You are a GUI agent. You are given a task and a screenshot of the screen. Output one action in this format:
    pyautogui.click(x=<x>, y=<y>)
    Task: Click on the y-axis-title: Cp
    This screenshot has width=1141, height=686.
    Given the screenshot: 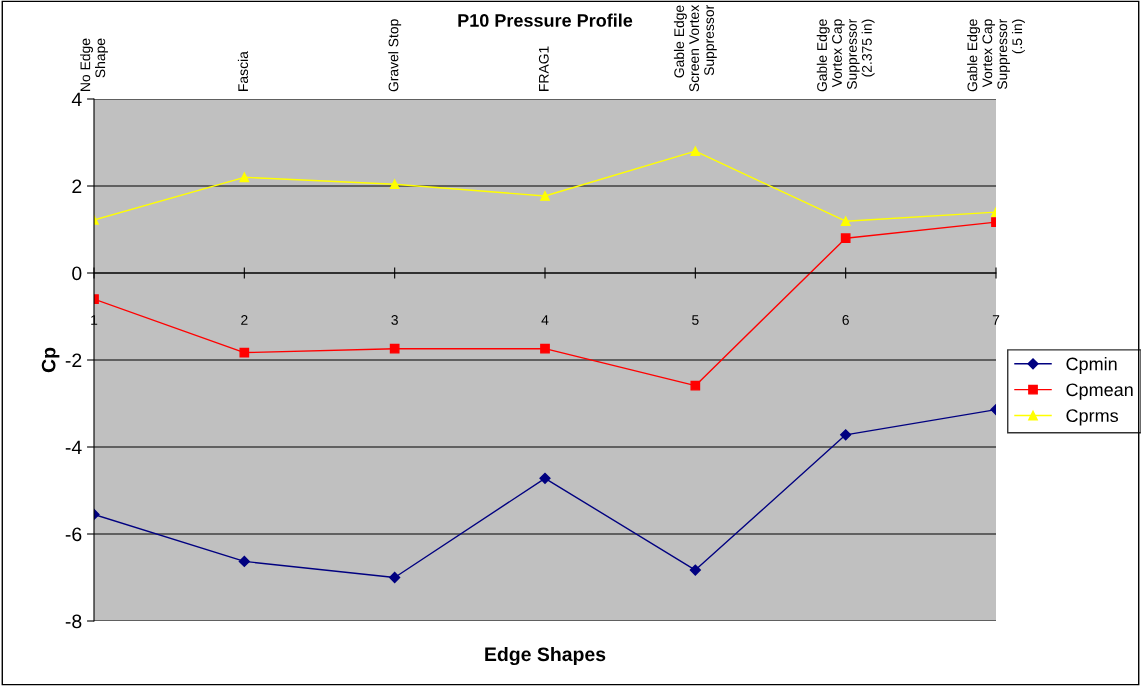 What is the action you would take?
    pyautogui.click(x=50, y=360)
    